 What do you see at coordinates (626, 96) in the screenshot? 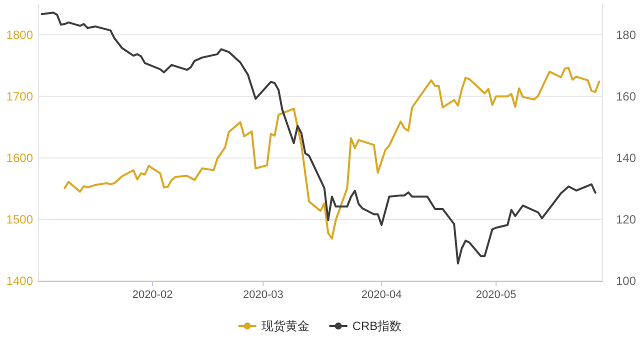
I see `y2-tick-label: 160` at bounding box center [626, 96].